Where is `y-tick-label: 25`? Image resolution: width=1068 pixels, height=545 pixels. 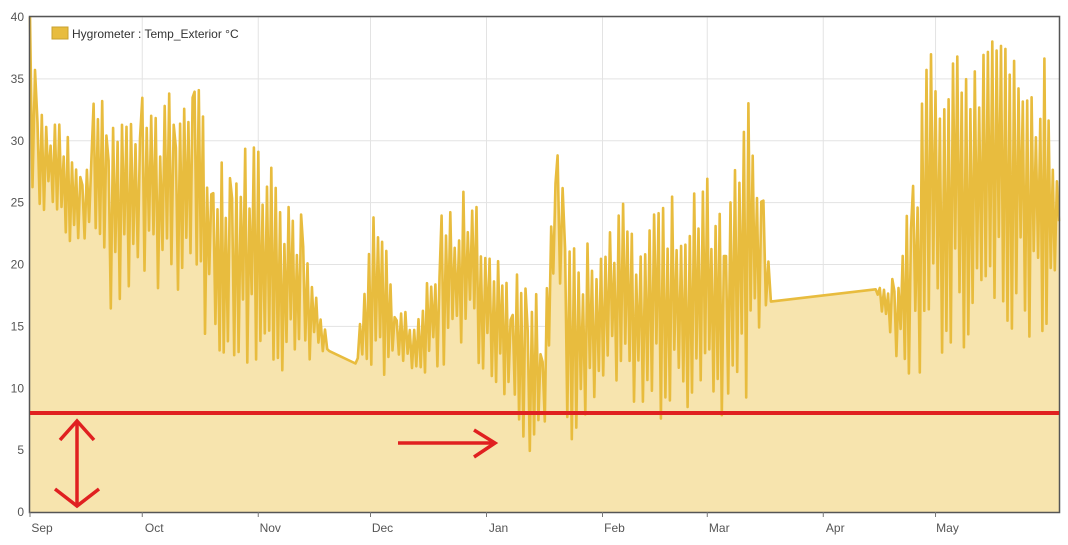
y-tick-label: 25 is located at coordinates (18, 203).